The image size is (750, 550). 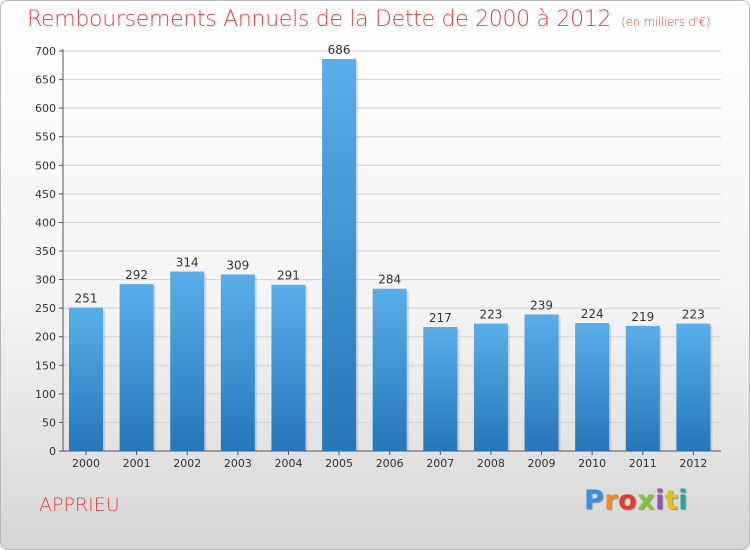 I want to click on x-tick-label: 2007, so click(x=440, y=463).